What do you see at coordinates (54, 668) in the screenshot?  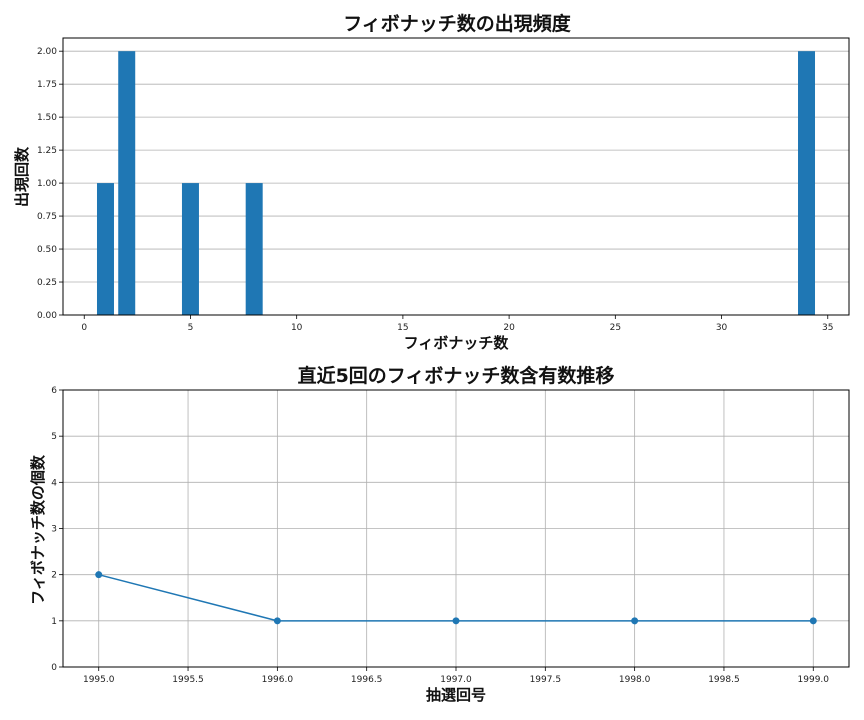 I see `y-tick-label: 0` at bounding box center [54, 668].